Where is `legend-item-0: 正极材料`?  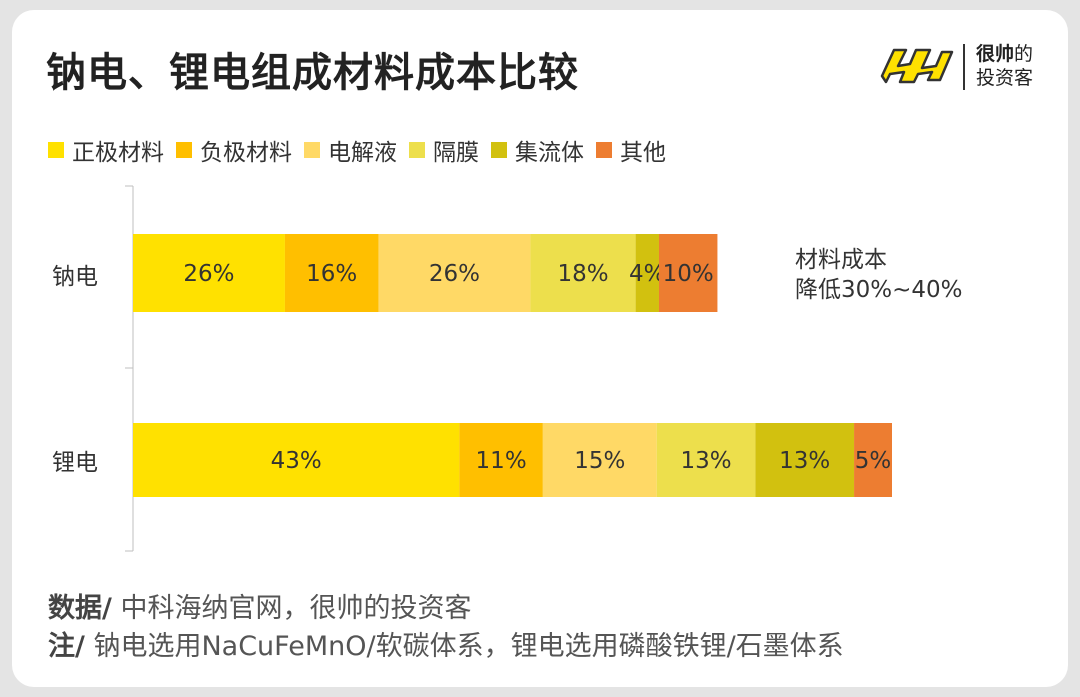 legend-item-0: 正极材料 is located at coordinates (106, 150).